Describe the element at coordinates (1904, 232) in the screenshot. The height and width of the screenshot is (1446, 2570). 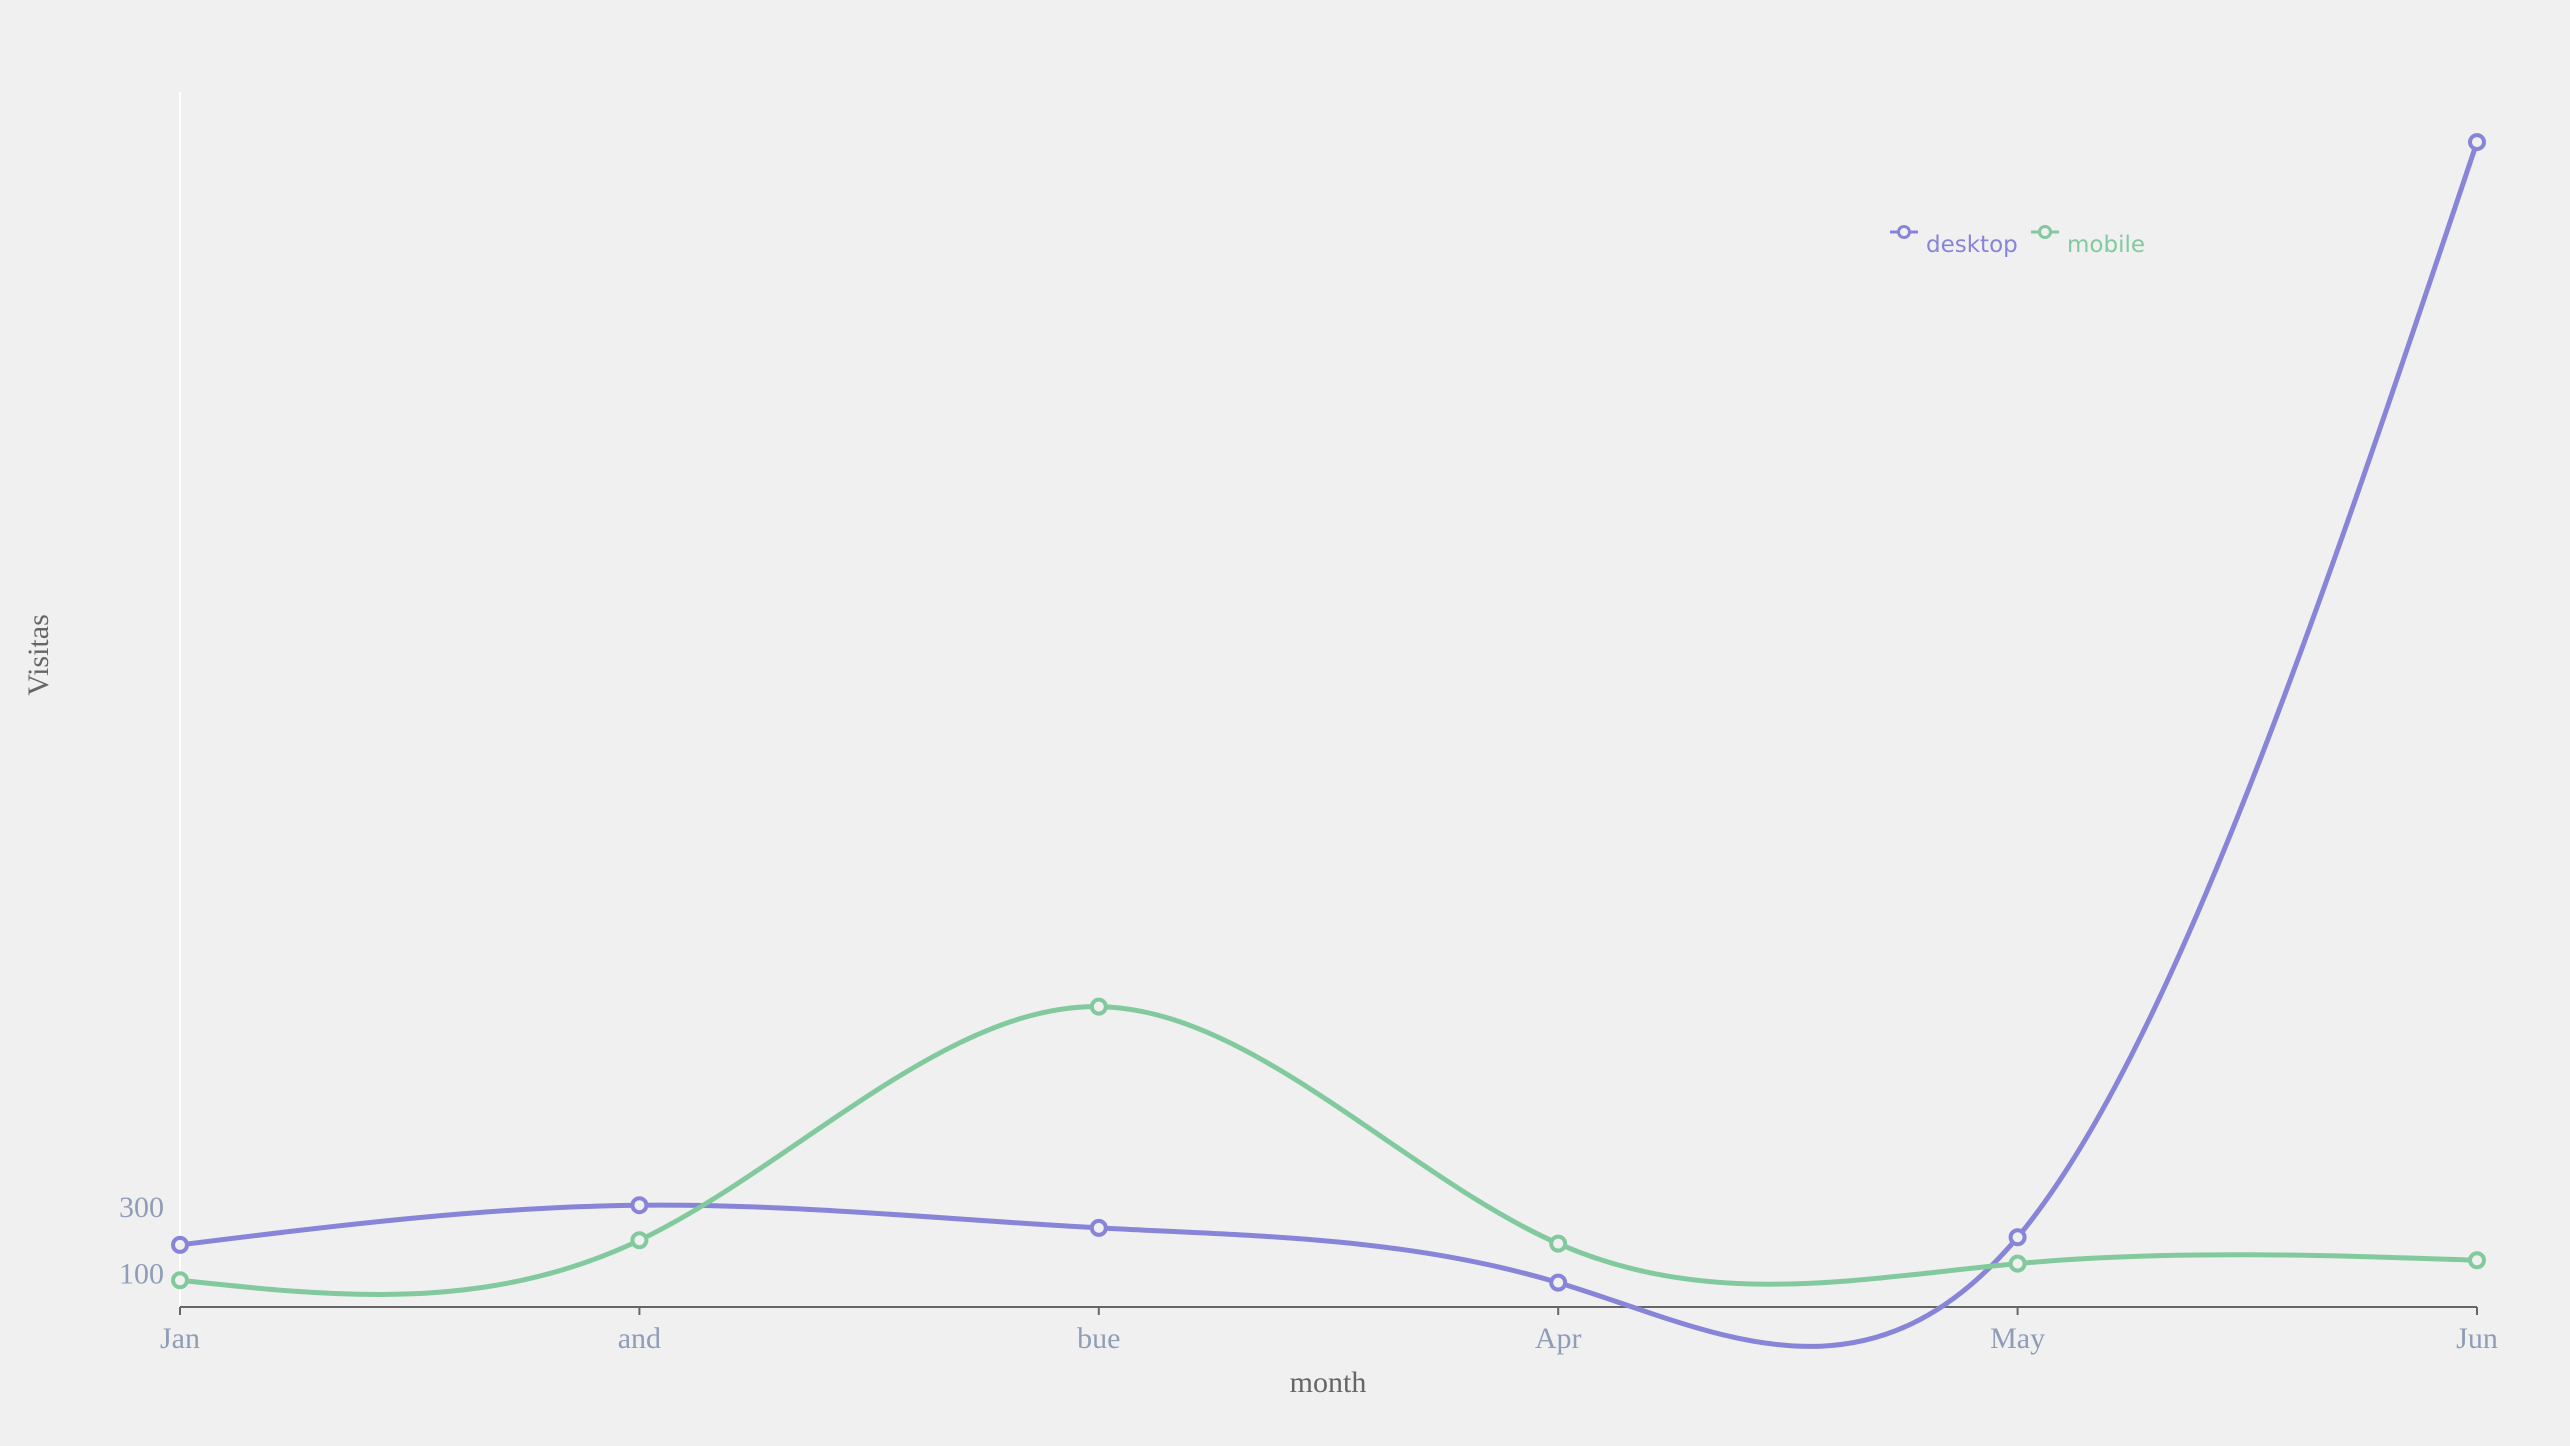
I see `legend-desktop-marker` at that location.